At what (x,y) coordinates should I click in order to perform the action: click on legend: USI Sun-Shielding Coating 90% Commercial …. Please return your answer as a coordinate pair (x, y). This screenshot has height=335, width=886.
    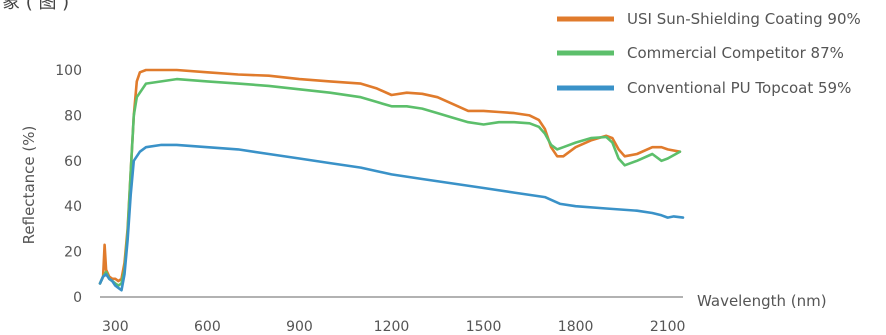
    Looking at the image, I should click on (709, 53).